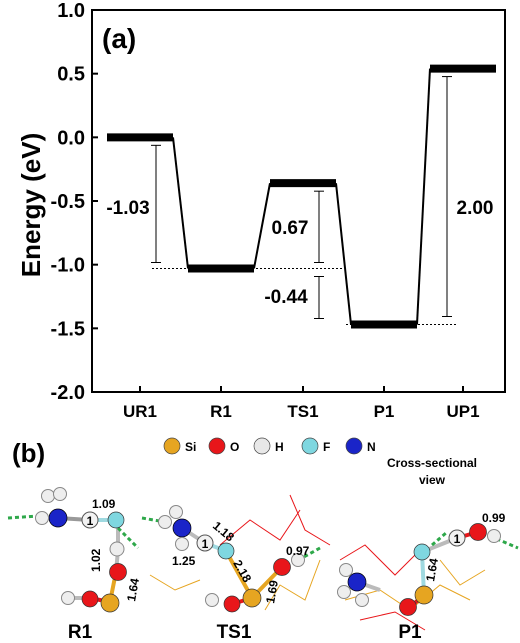  I want to click on bond-label: 1.02, so click(96, 560).